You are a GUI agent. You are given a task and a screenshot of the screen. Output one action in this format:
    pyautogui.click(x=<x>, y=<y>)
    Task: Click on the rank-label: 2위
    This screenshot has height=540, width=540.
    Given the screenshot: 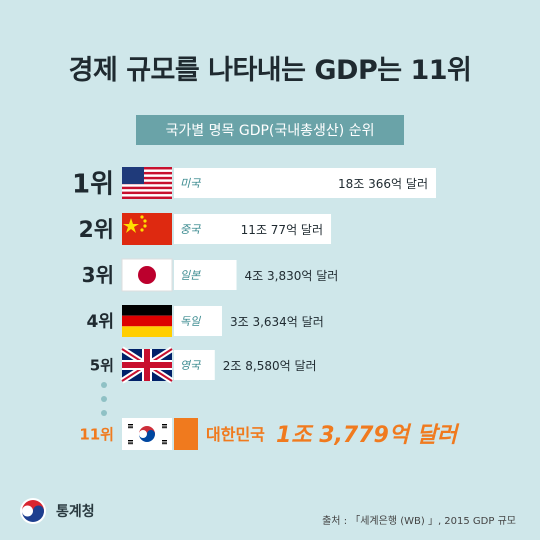 What is the action you would take?
    pyautogui.click(x=96, y=230)
    